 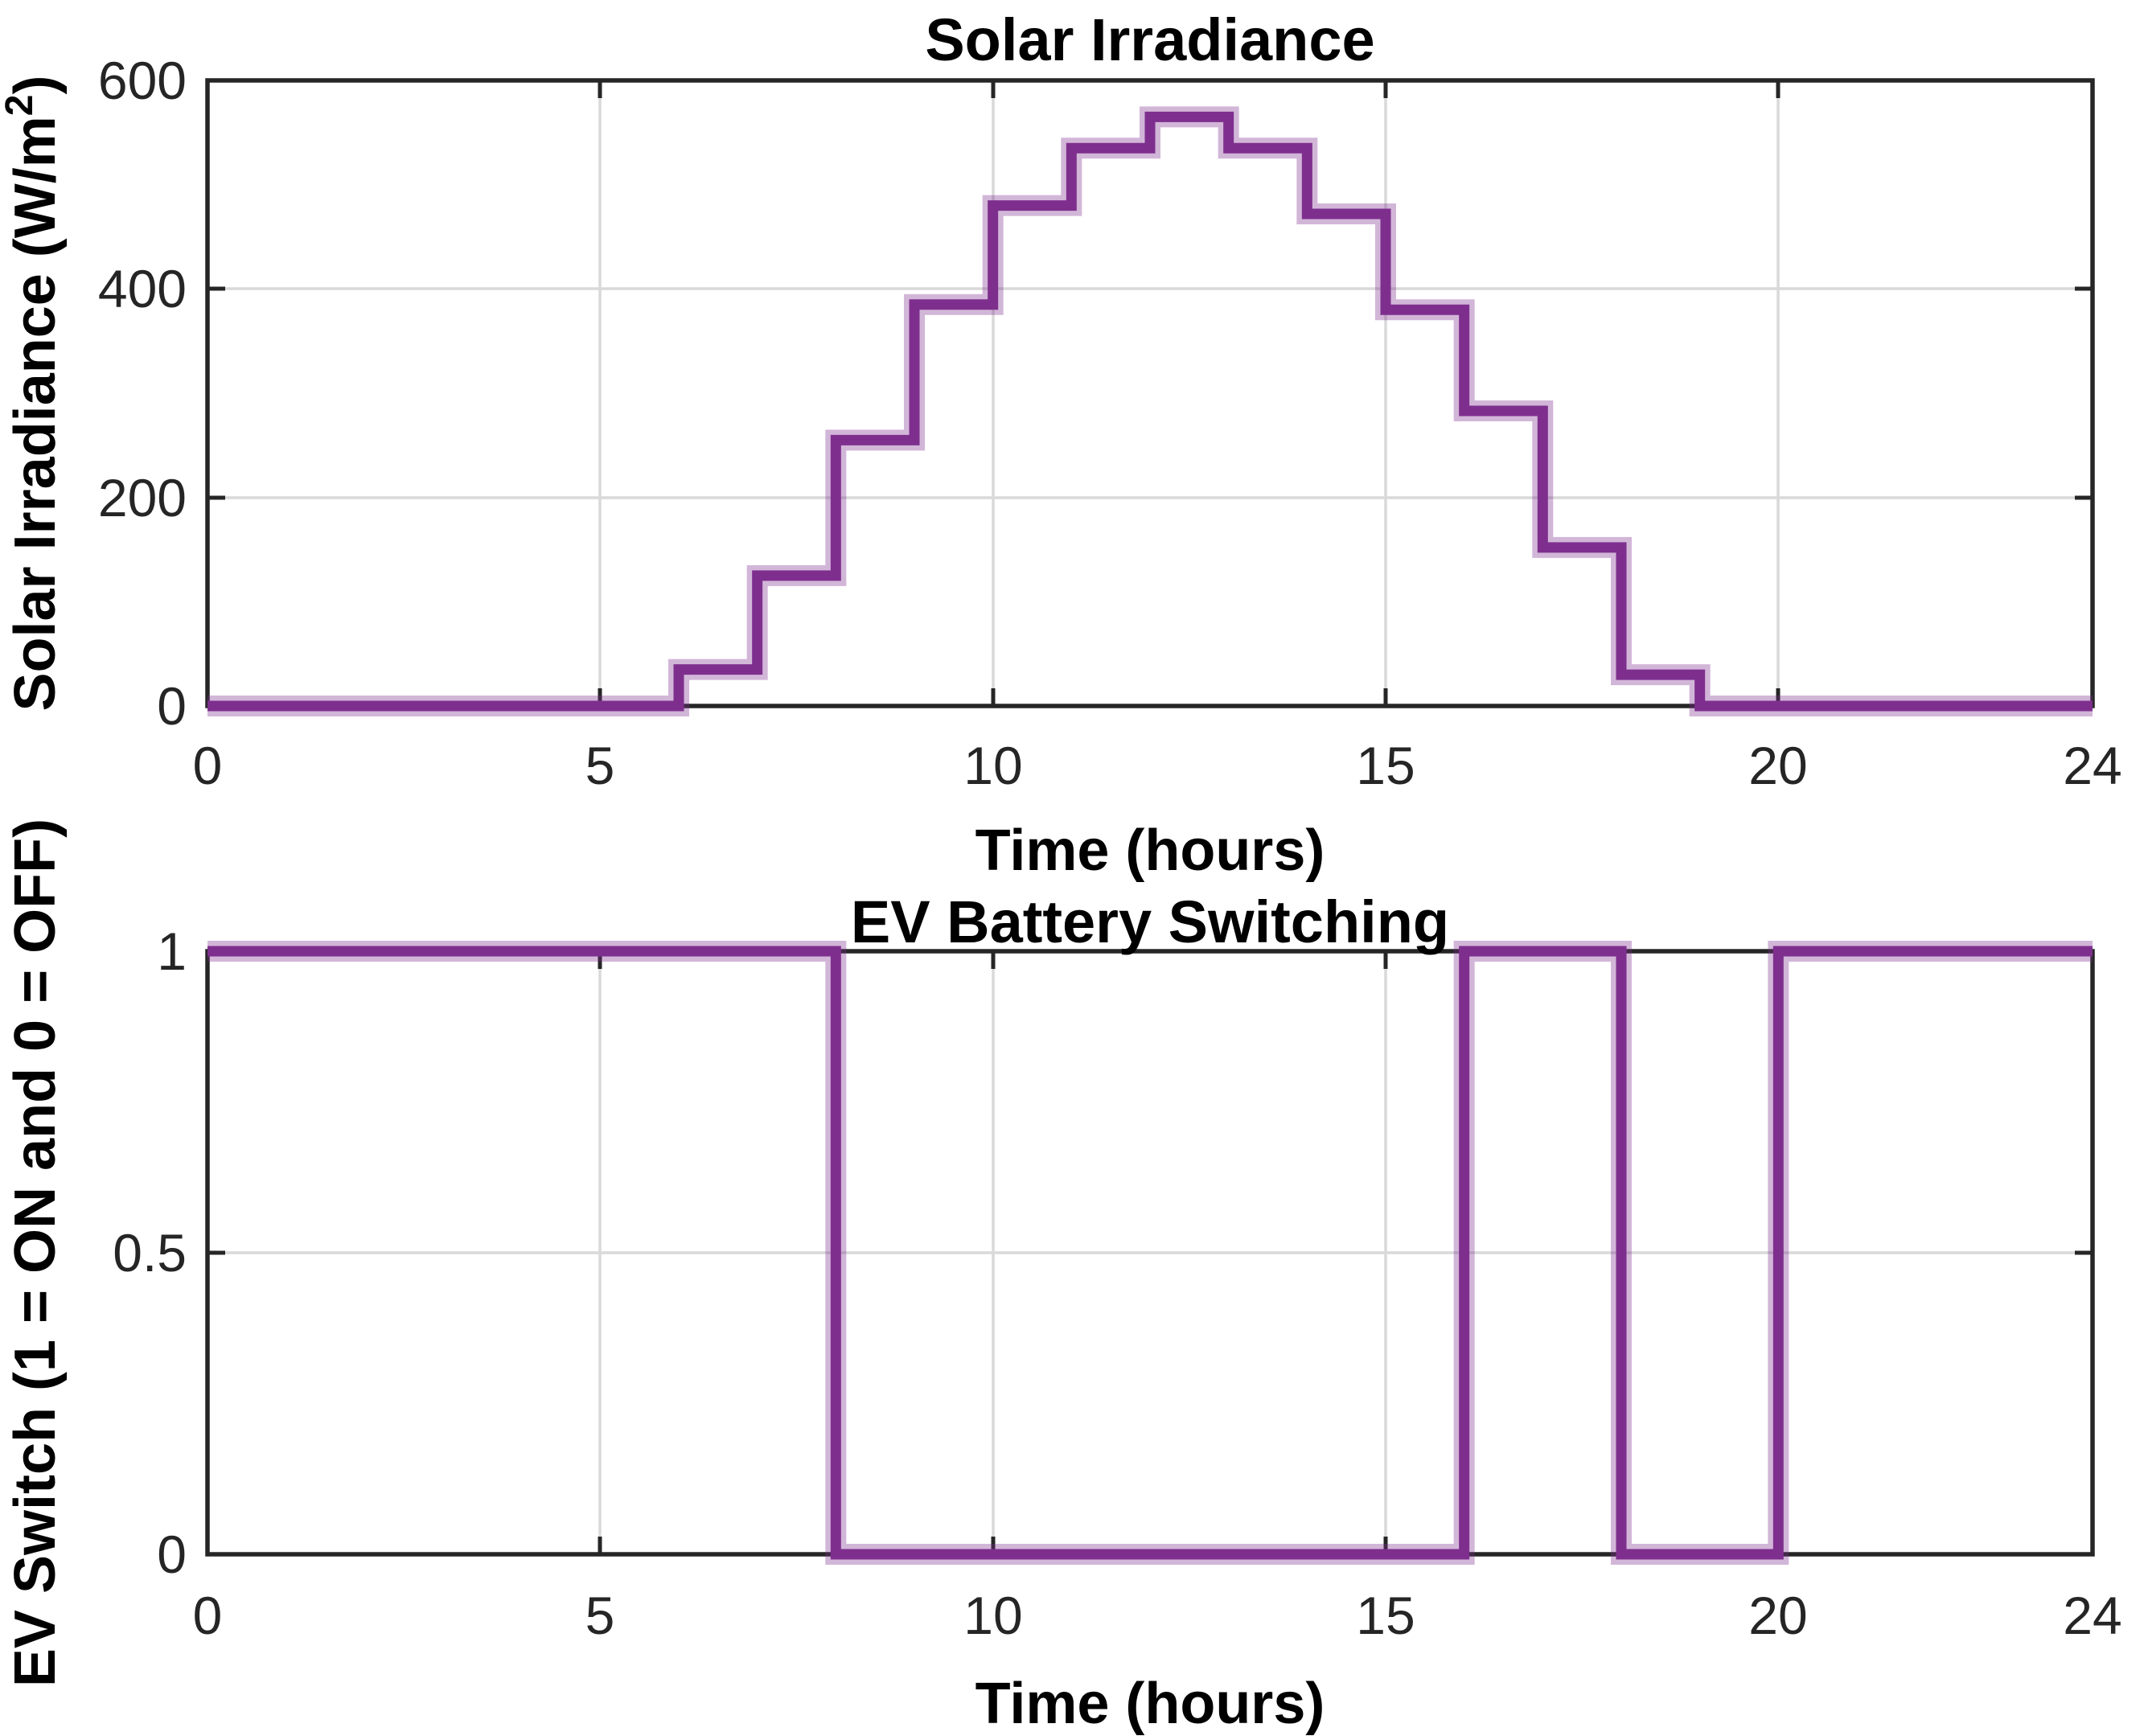 I want to click on solar-ylabel-close: ), so click(x=35, y=85).